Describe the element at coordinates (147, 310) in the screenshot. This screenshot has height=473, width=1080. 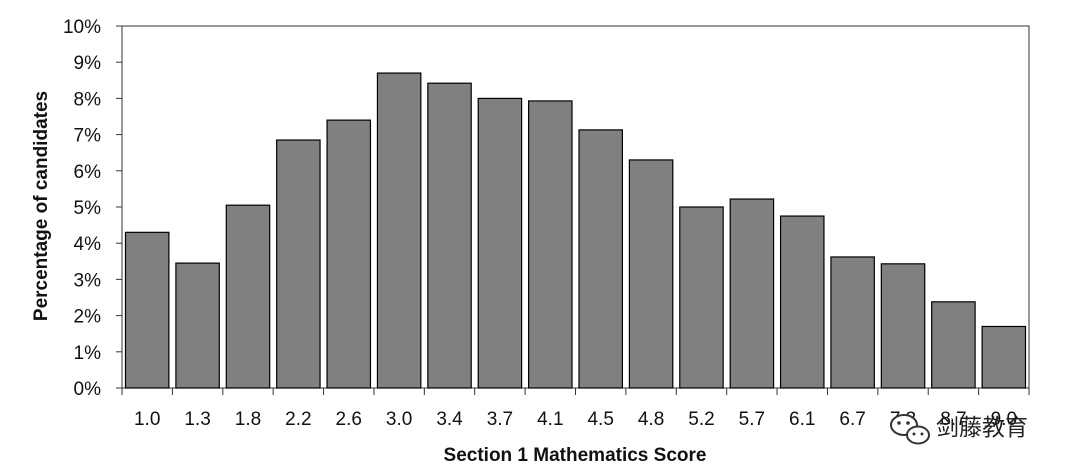
I see `bar-1.0` at that location.